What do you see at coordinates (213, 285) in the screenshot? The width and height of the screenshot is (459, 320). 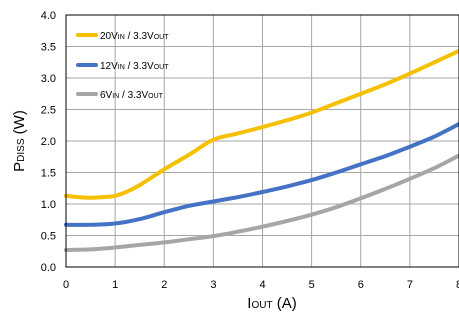 I see `x-tick-label: 3` at bounding box center [213, 285].